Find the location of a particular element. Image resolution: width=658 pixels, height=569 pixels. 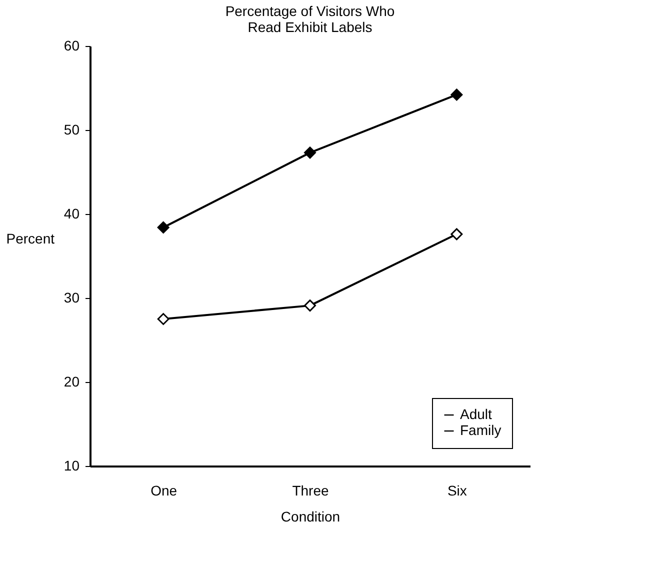

y-tick-label: 60 is located at coordinates (72, 46).